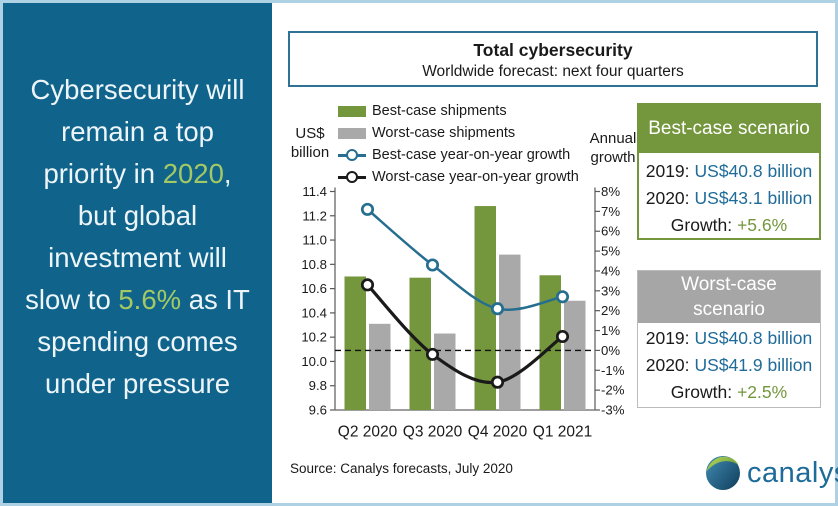 The height and width of the screenshot is (506, 838). Describe the element at coordinates (753, 198) in the screenshot. I see `row-value: US$43.1 billion` at that location.